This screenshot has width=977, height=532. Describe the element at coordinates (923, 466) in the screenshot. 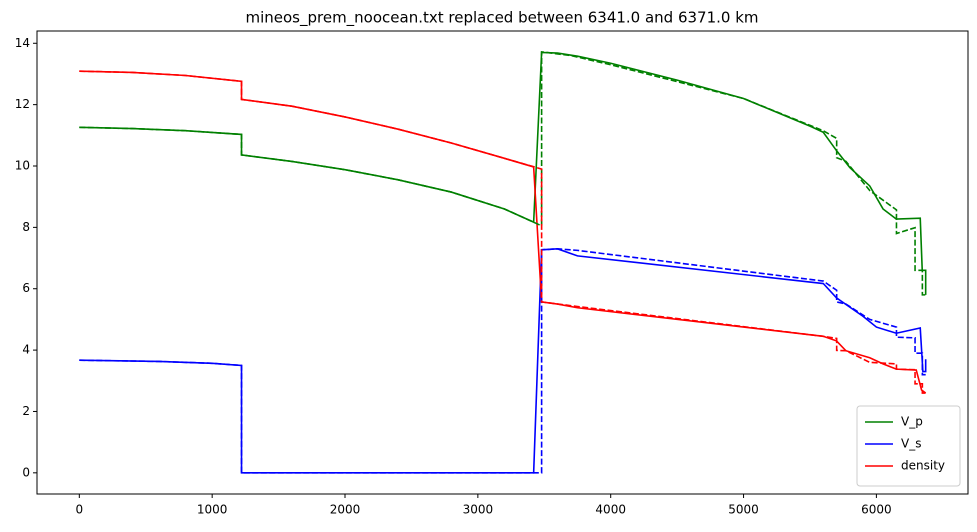

I see `legend-label: density` at that location.